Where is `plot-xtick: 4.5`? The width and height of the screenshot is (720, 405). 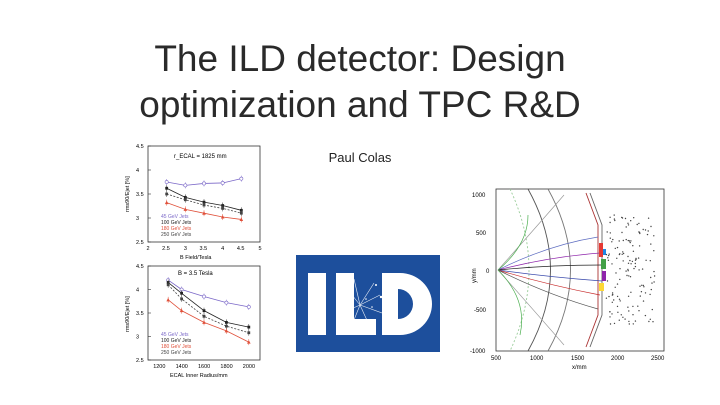
plot-xtick: 4.5 is located at coordinates (241, 249).